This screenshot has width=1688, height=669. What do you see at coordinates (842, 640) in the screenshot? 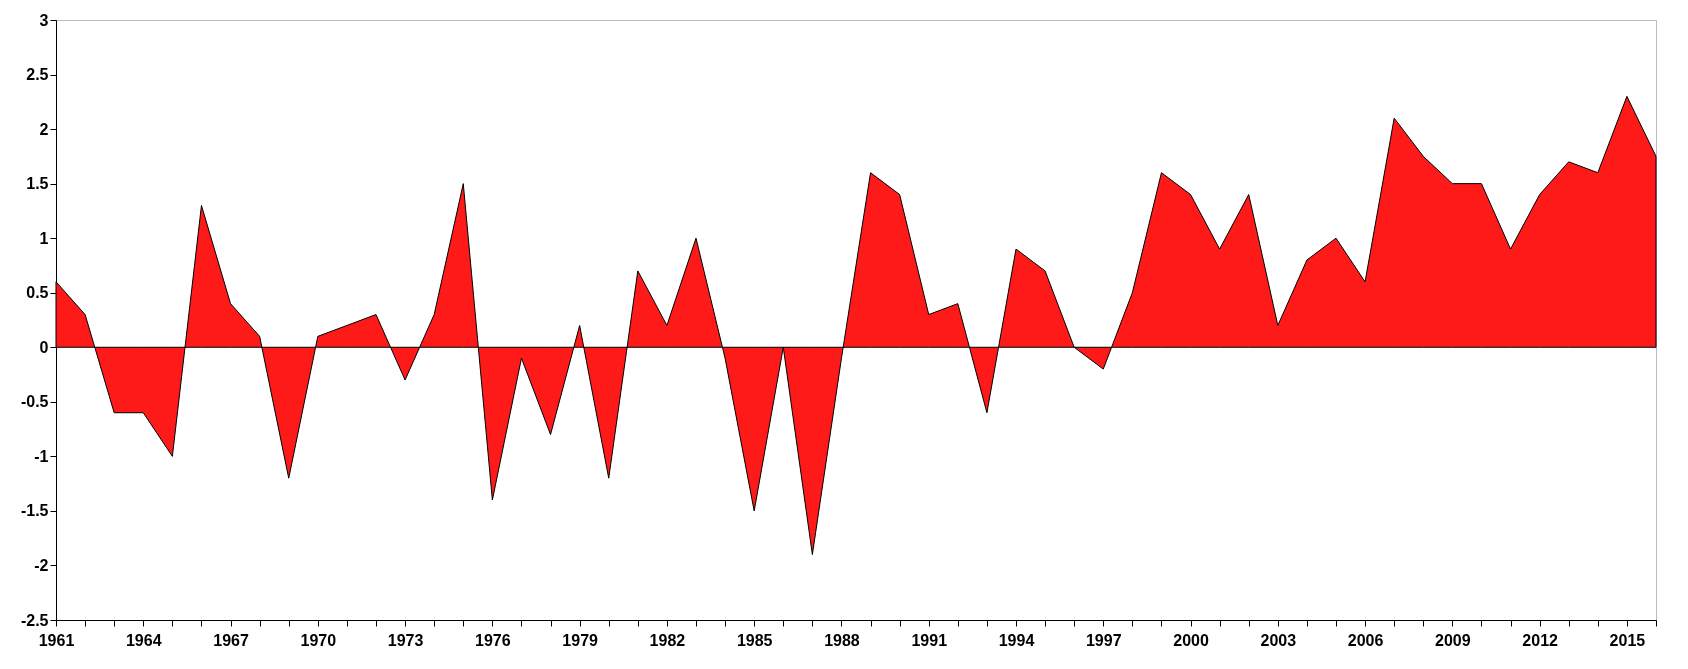
I see `x-tick-label: 1988` at bounding box center [842, 640].